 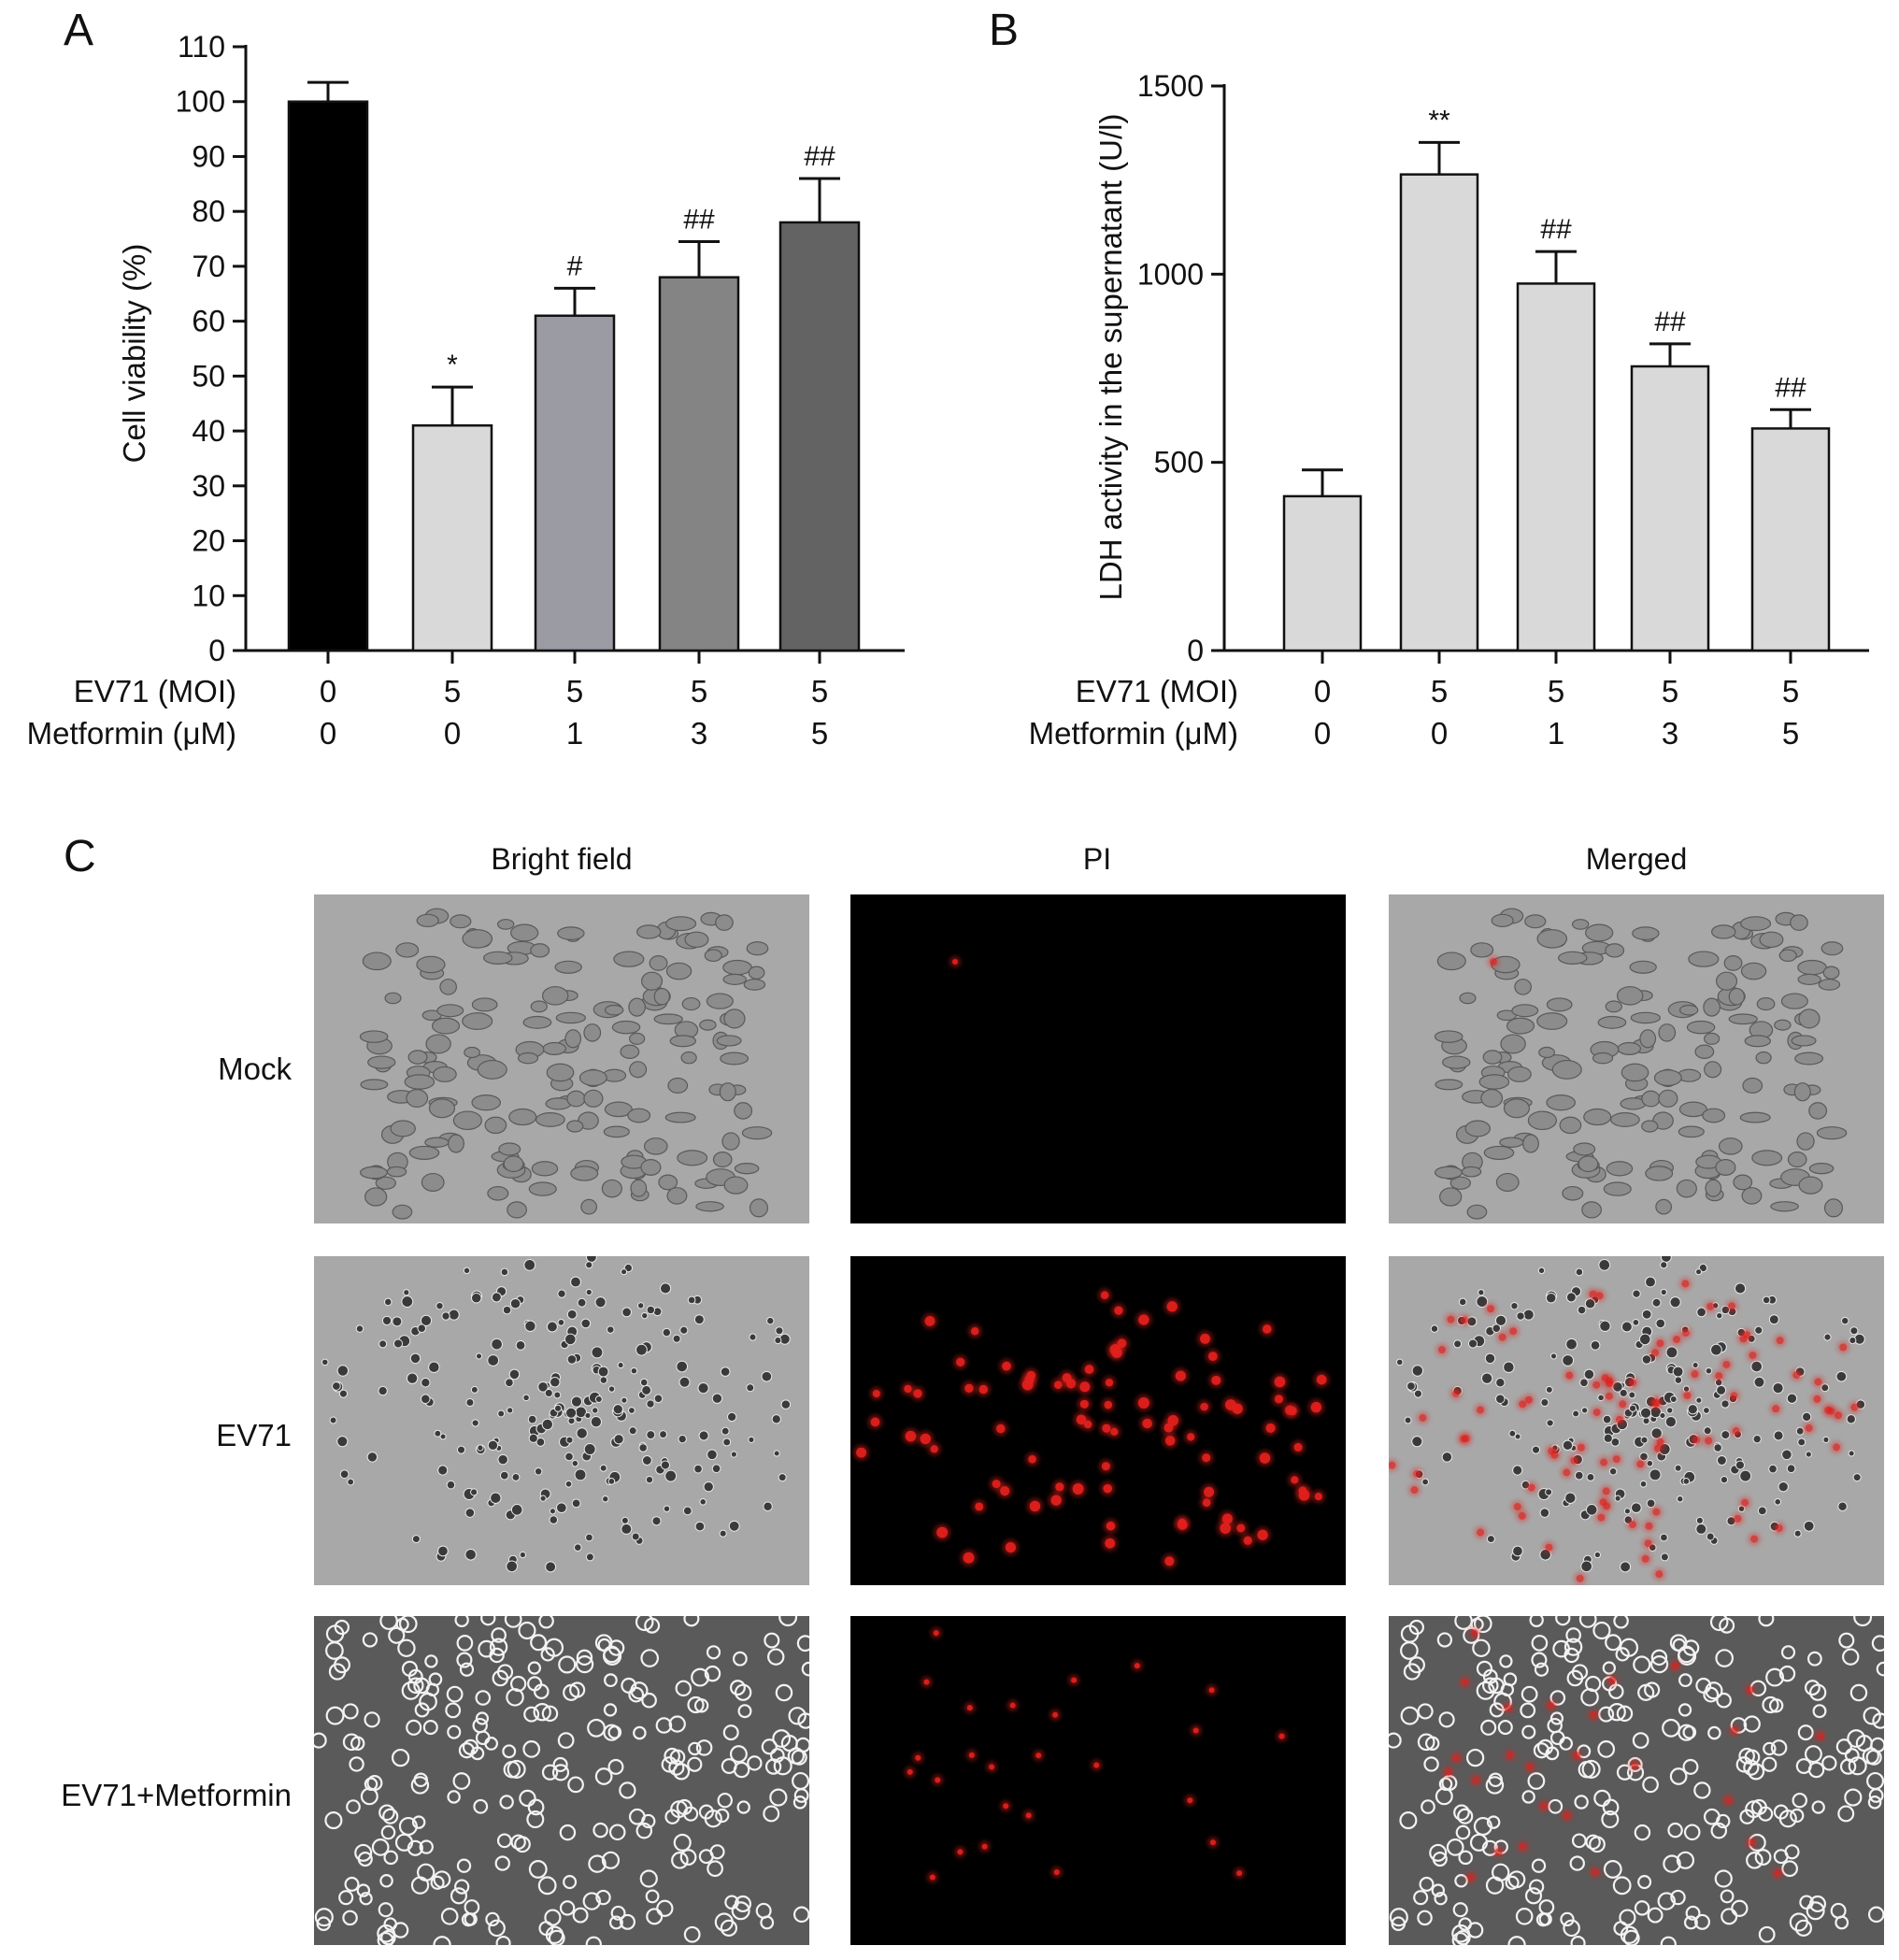 What do you see at coordinates (134, 354) in the screenshot?
I see `chart-a-y-axis-label: Cell viability (%)` at bounding box center [134, 354].